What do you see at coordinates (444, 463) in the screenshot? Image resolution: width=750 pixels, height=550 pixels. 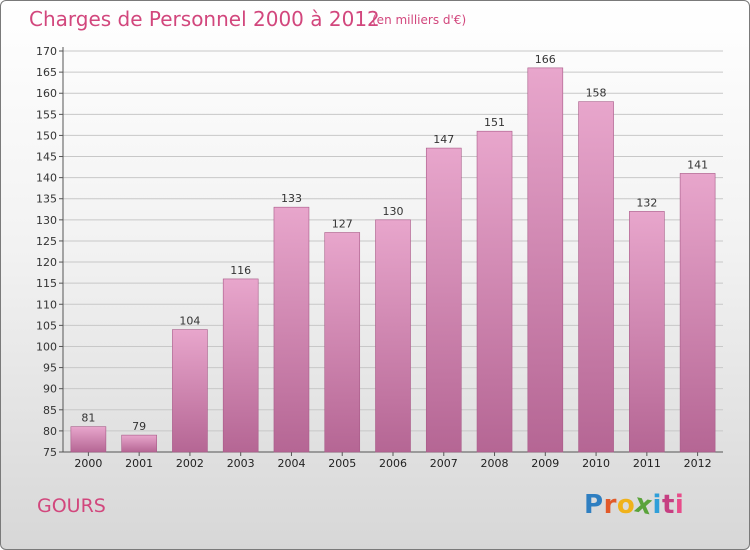 I see `x-tick-label: 2007` at bounding box center [444, 463].